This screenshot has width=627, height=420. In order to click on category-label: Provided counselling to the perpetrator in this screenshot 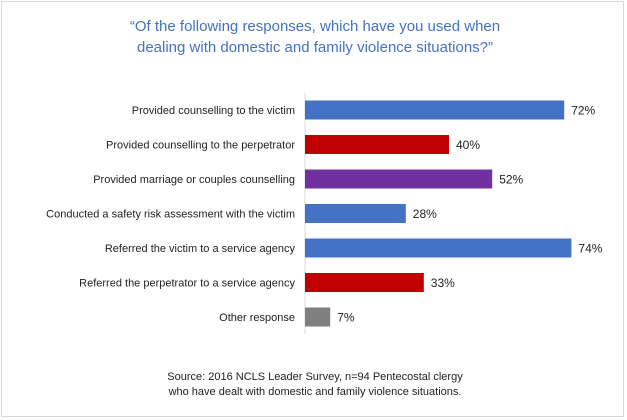, I will do `click(200, 146)`.